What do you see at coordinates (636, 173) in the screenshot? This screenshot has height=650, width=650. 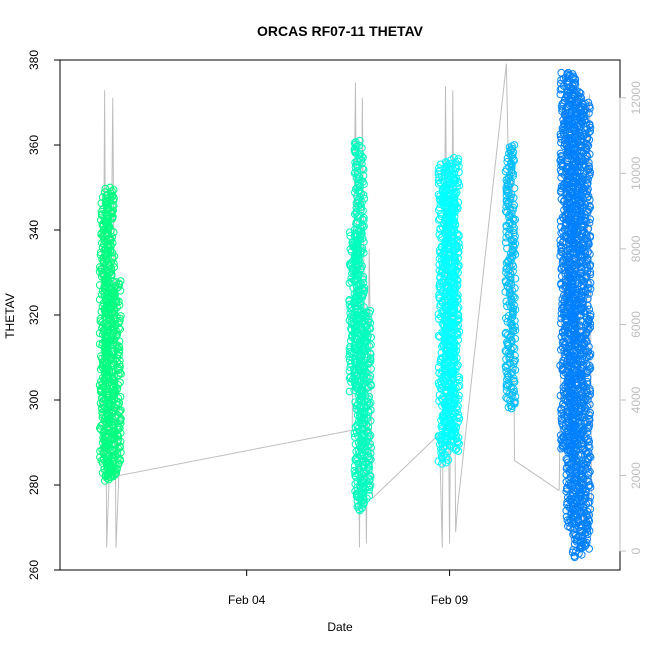 I see `y2-tick-label: 10000` at bounding box center [636, 173].